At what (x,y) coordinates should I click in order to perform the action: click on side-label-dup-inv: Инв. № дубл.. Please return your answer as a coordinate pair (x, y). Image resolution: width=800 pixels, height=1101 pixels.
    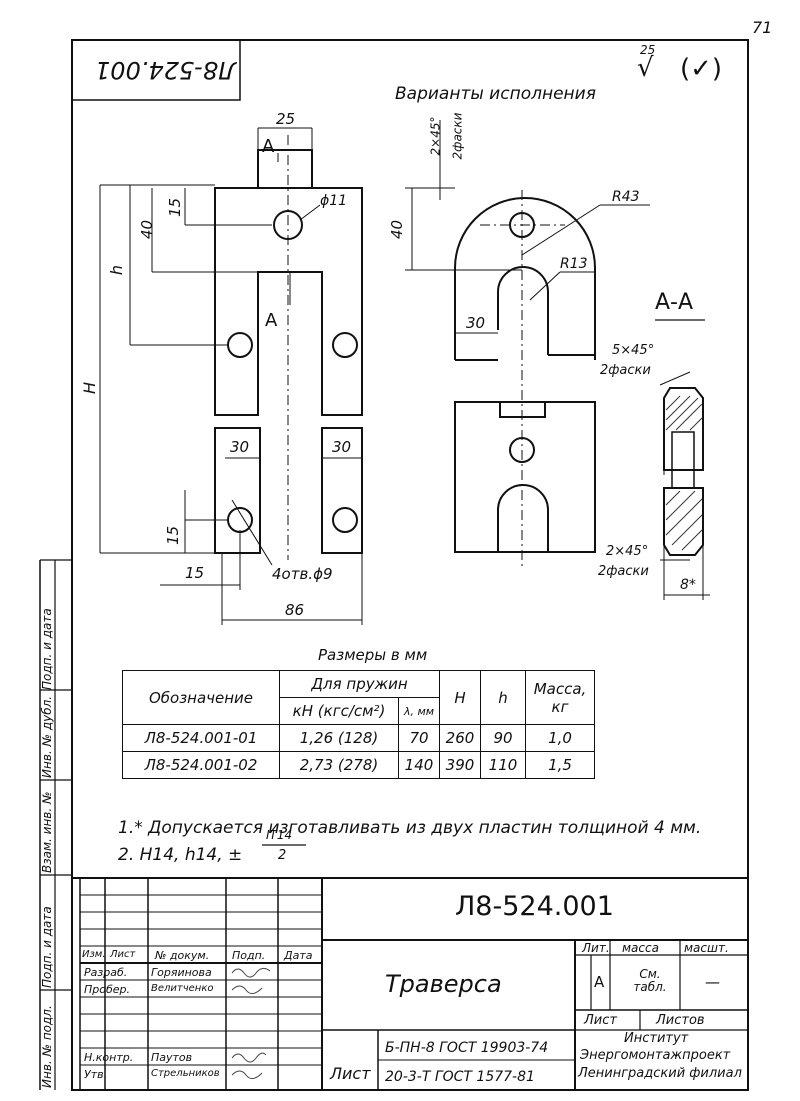
    Looking at the image, I should click on (47, 736).